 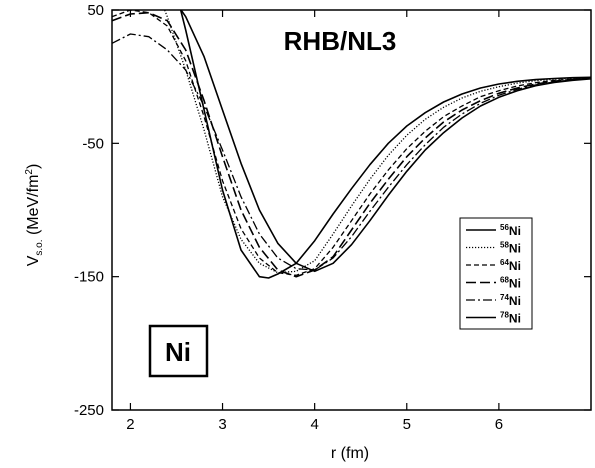 What do you see at coordinates (407, 424) in the screenshot?
I see `x-tick-label: 5` at bounding box center [407, 424].